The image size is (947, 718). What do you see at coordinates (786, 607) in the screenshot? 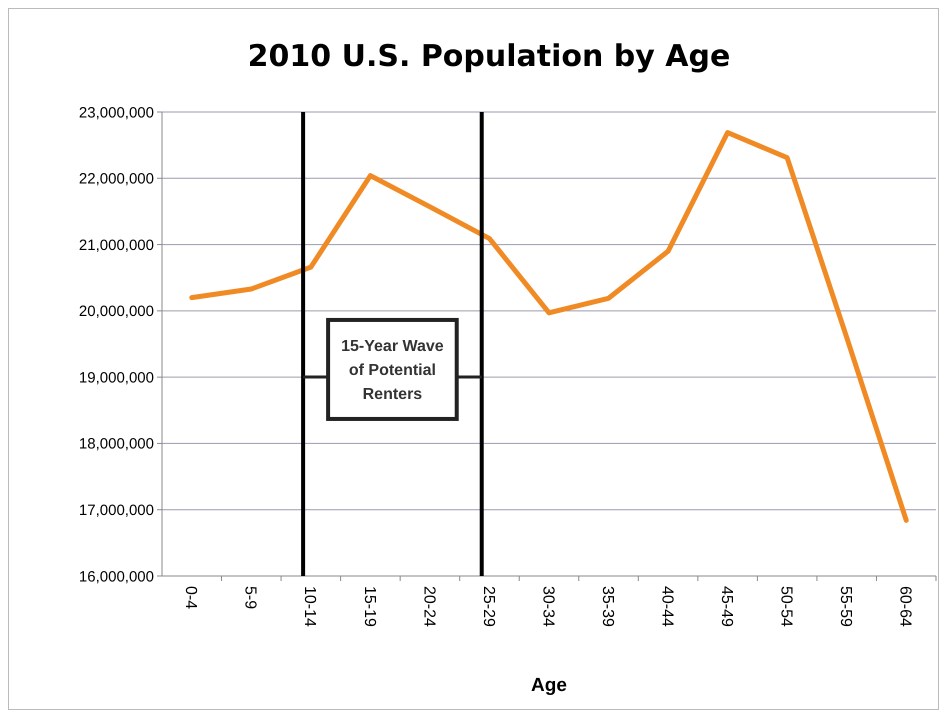
I see `x-tick-label: 50-54` at bounding box center [786, 607].